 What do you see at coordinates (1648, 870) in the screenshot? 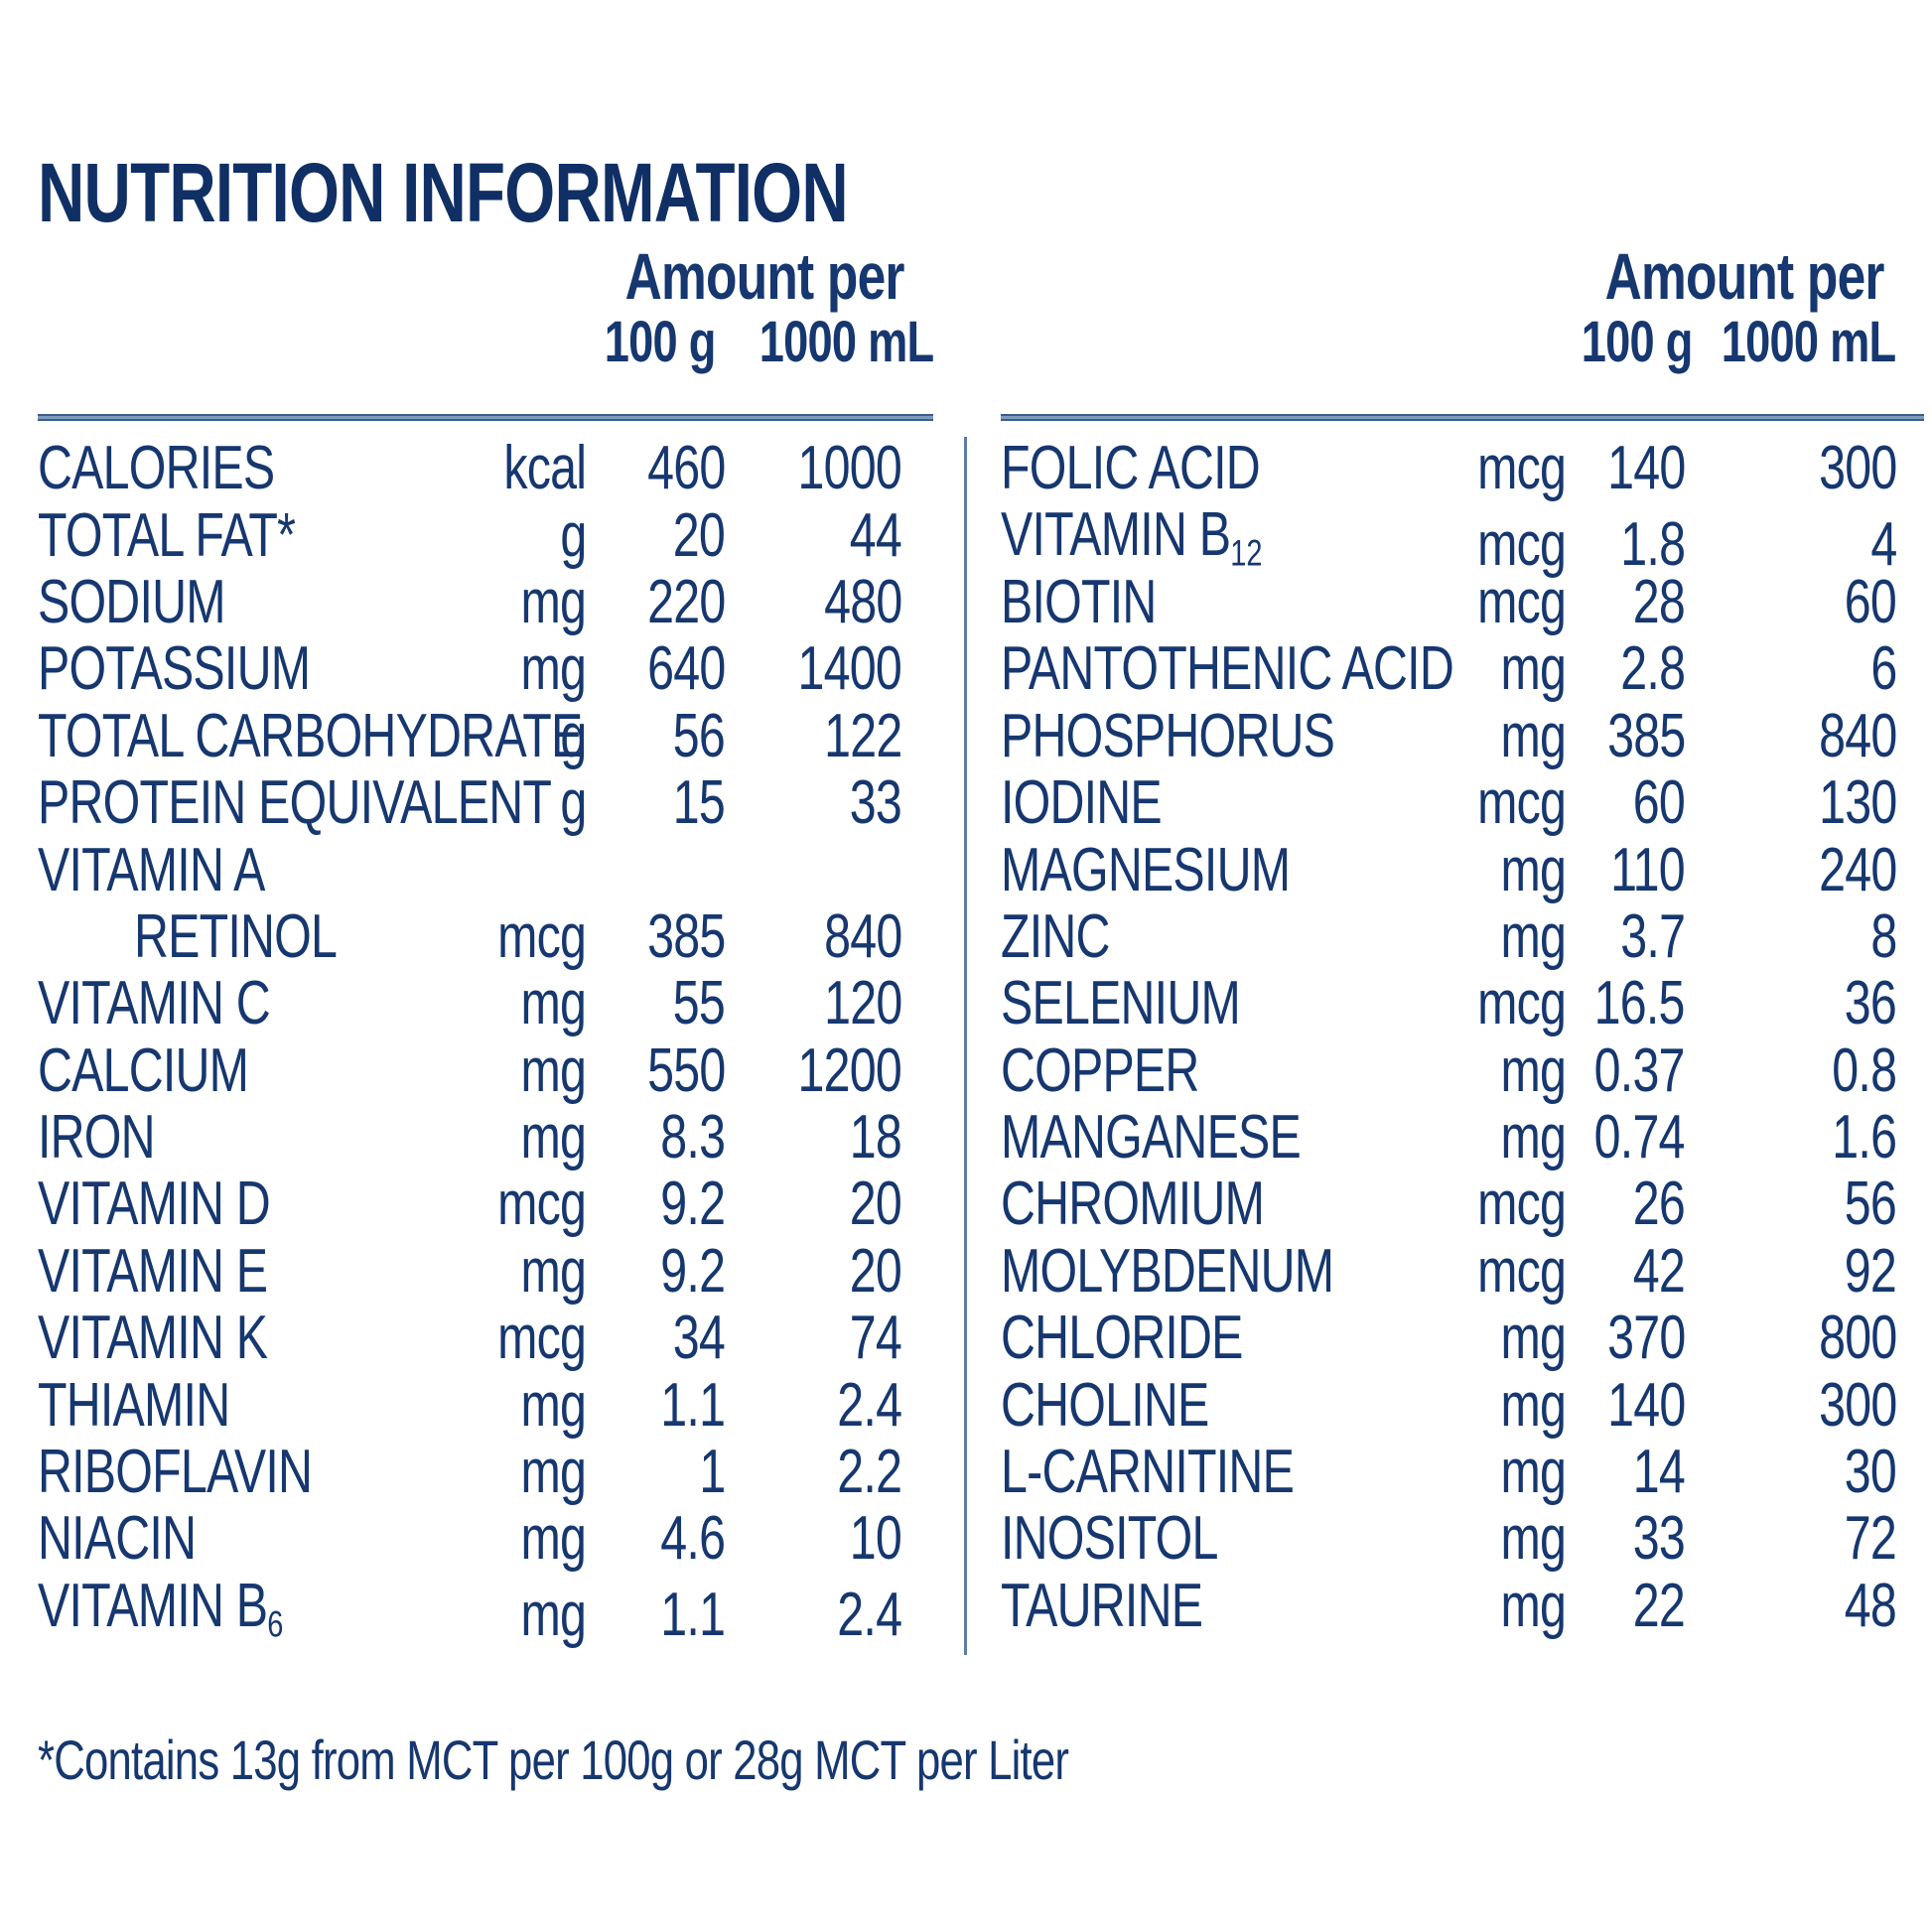
I see `value-per-100g: 110` at bounding box center [1648, 870].